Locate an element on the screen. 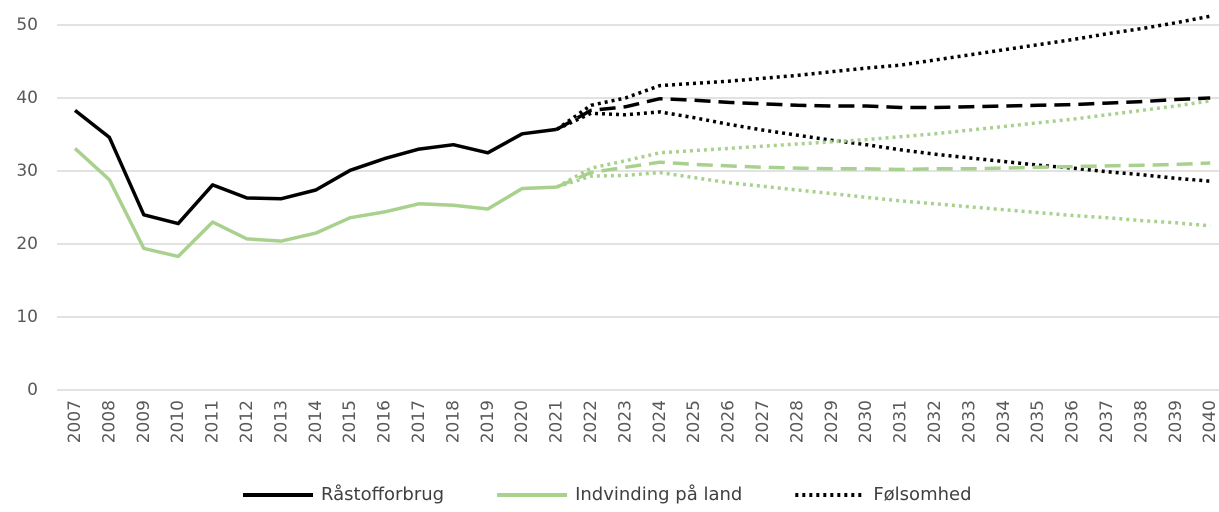 This screenshot has width=1219, height=512. legend-label: Råstofforbrug is located at coordinates (382, 494).